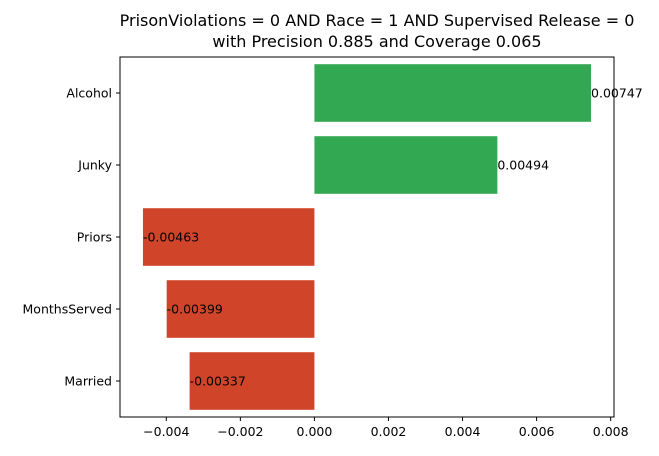 This screenshot has height=456, width=659. Describe the element at coordinates (376, 41) in the screenshot. I see `chart-title-line-2: with Precision 0.885 and Coverage 0.065` at that location.